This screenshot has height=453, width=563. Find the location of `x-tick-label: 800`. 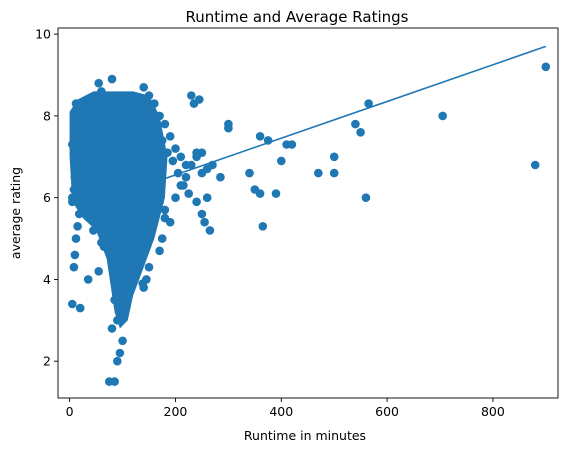

x-tick-label: 800 is located at coordinates (493, 411).